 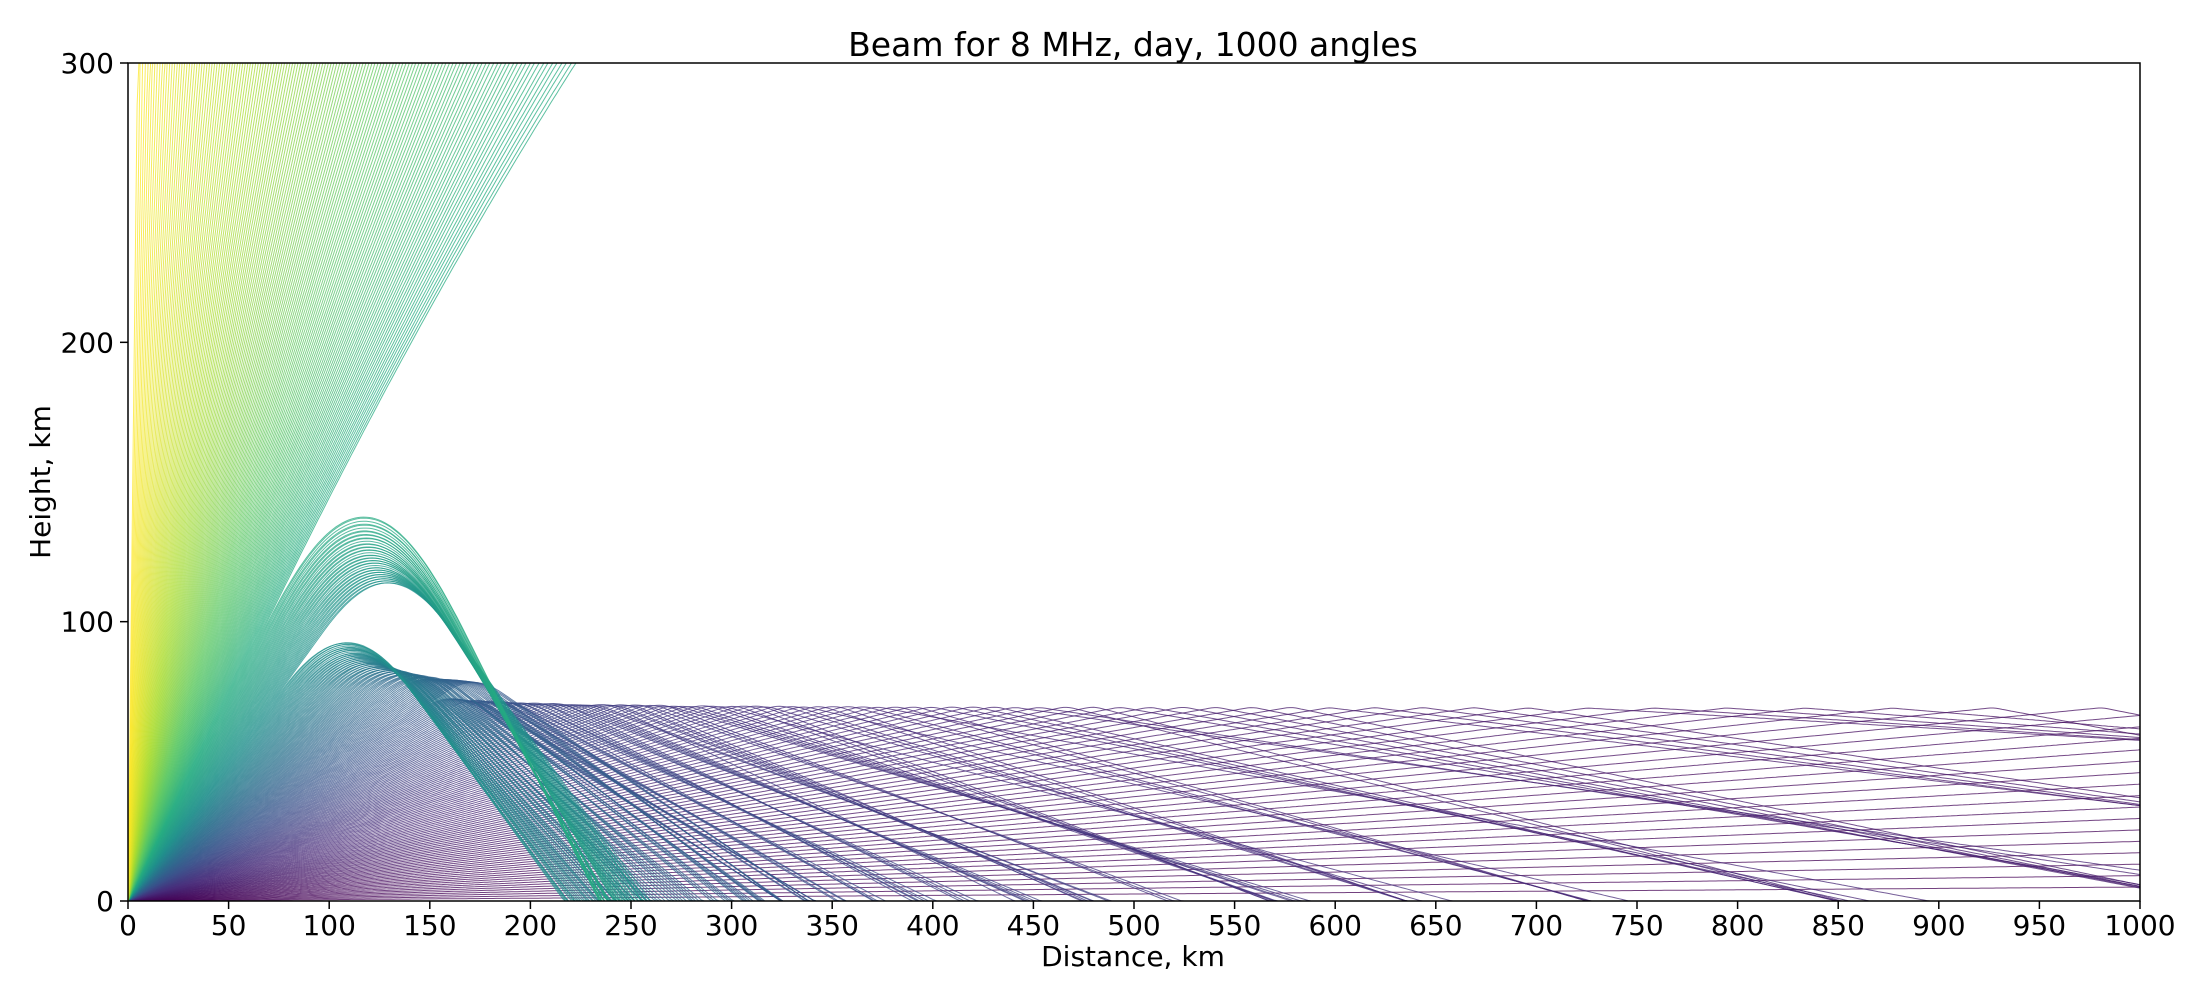 What do you see at coordinates (1536, 925) in the screenshot?
I see `x-tick-label: 700` at bounding box center [1536, 925].